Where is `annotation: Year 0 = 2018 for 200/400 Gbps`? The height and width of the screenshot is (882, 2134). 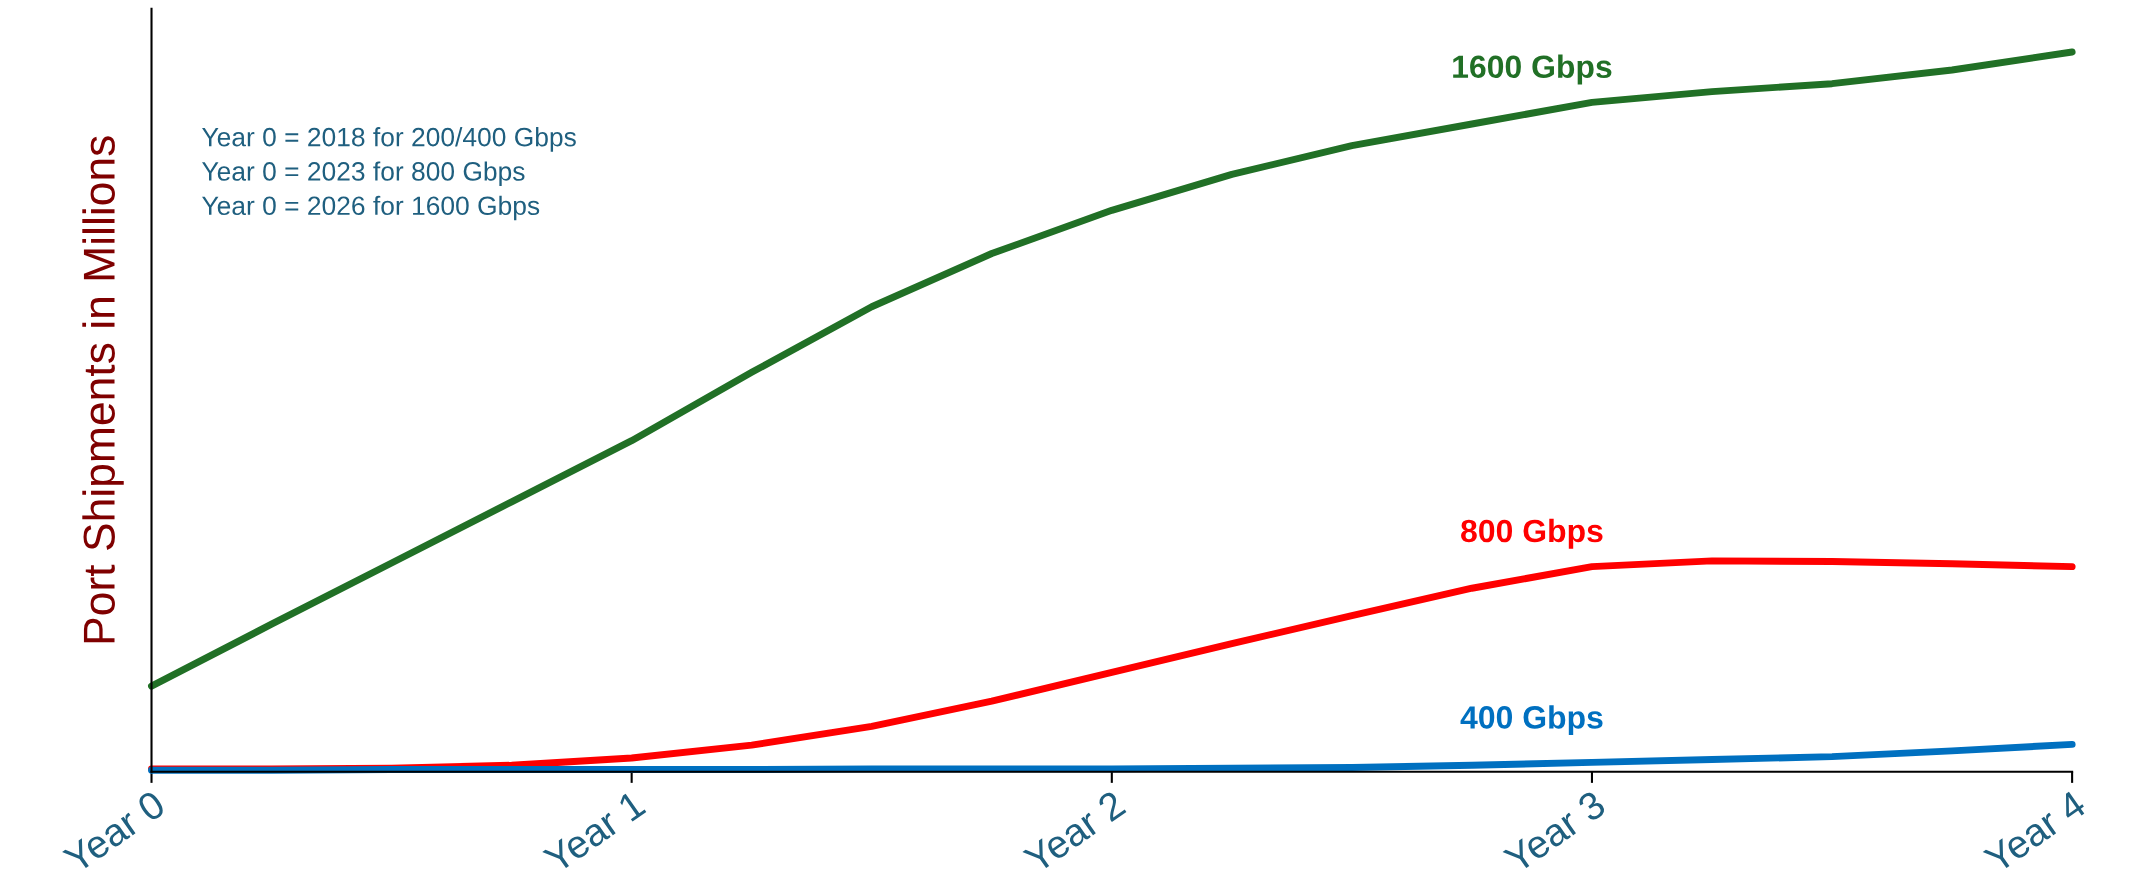
annotation: Year 0 = 2018 for 200/400 Gbps is located at coordinates (389, 139).